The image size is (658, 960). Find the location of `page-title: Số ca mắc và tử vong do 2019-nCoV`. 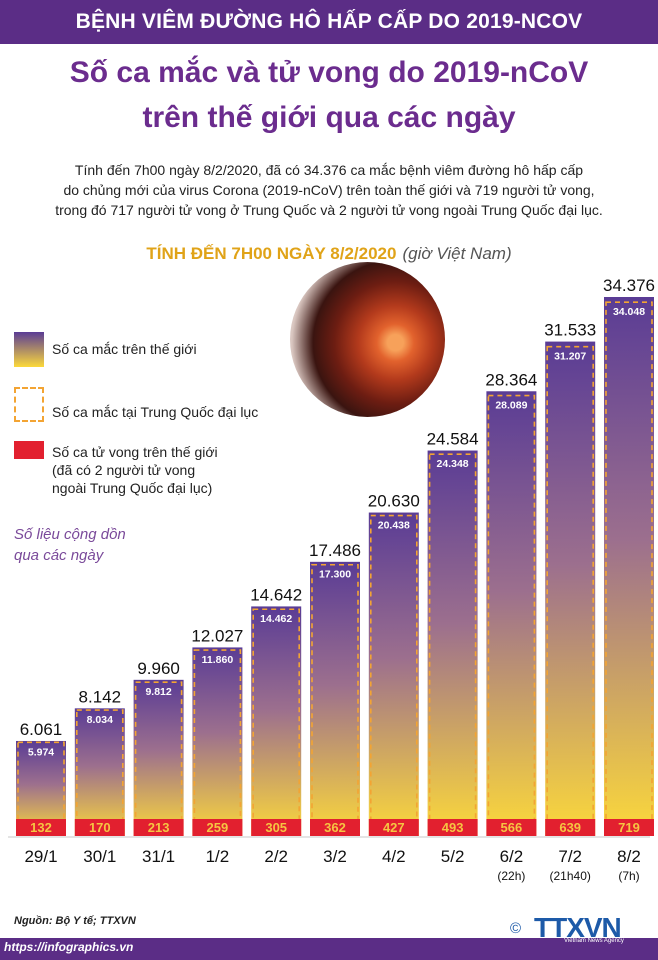

page-title: Số ca mắc và tử vong do 2019-nCoV is located at coordinates (329, 72).